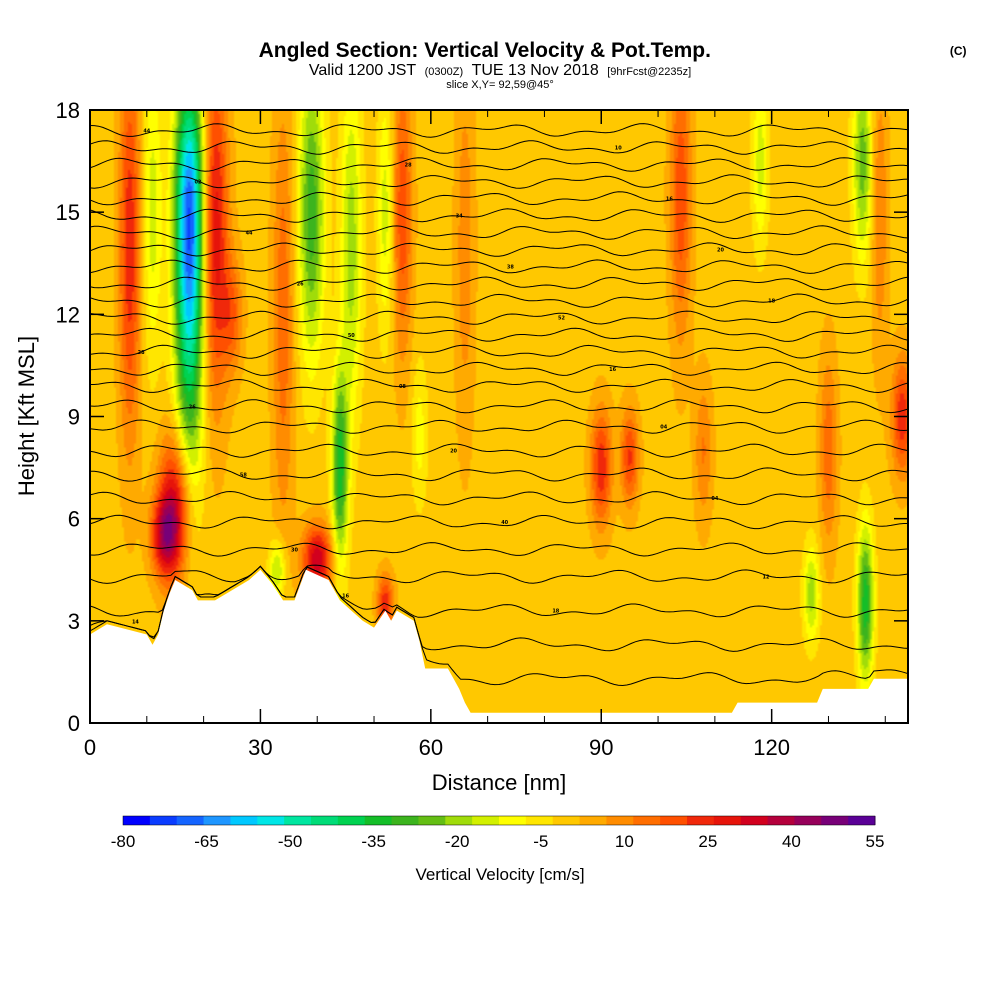 This screenshot has width=1000, height=1000. I want to click on isentrope-label: 20, so click(453, 452).